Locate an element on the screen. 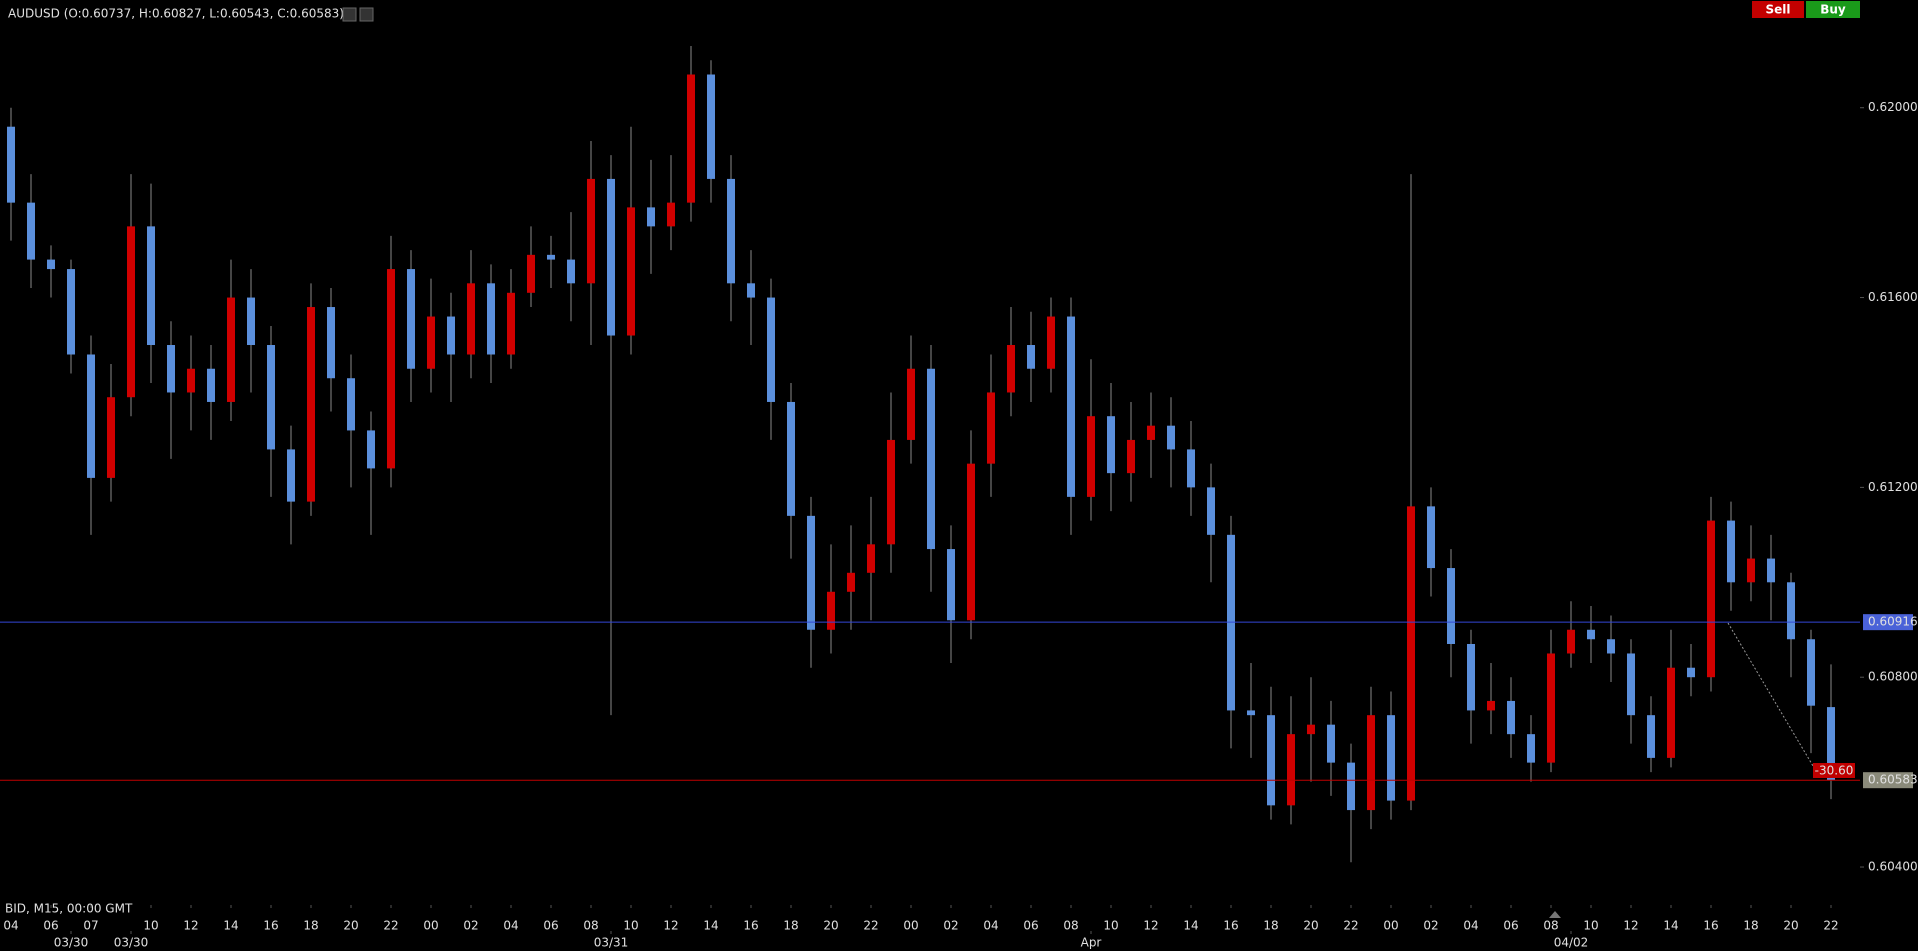 This screenshot has width=1918, height=951. close-icon is located at coordinates (366, 14).